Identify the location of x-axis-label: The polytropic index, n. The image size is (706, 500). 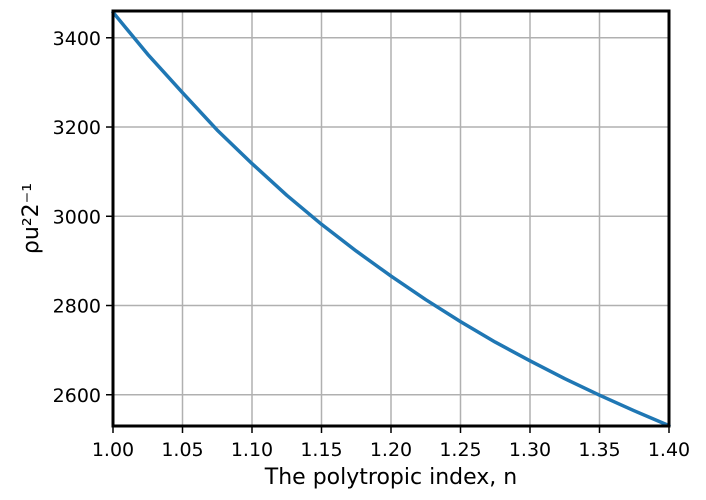
(390, 477).